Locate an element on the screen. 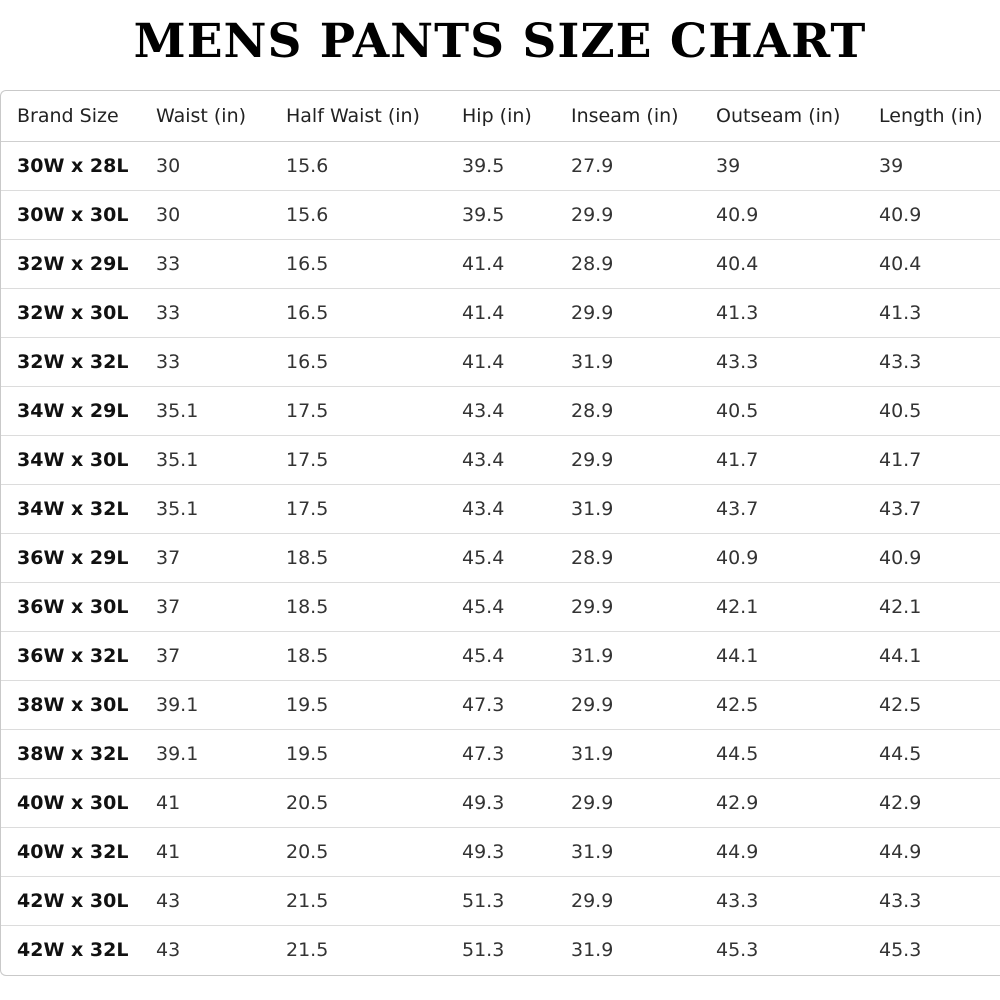 The height and width of the screenshot is (1000, 1000). table-row: 30W x 28L 30 15.6 39.5 27.9 39 39 is located at coordinates (500, 166).